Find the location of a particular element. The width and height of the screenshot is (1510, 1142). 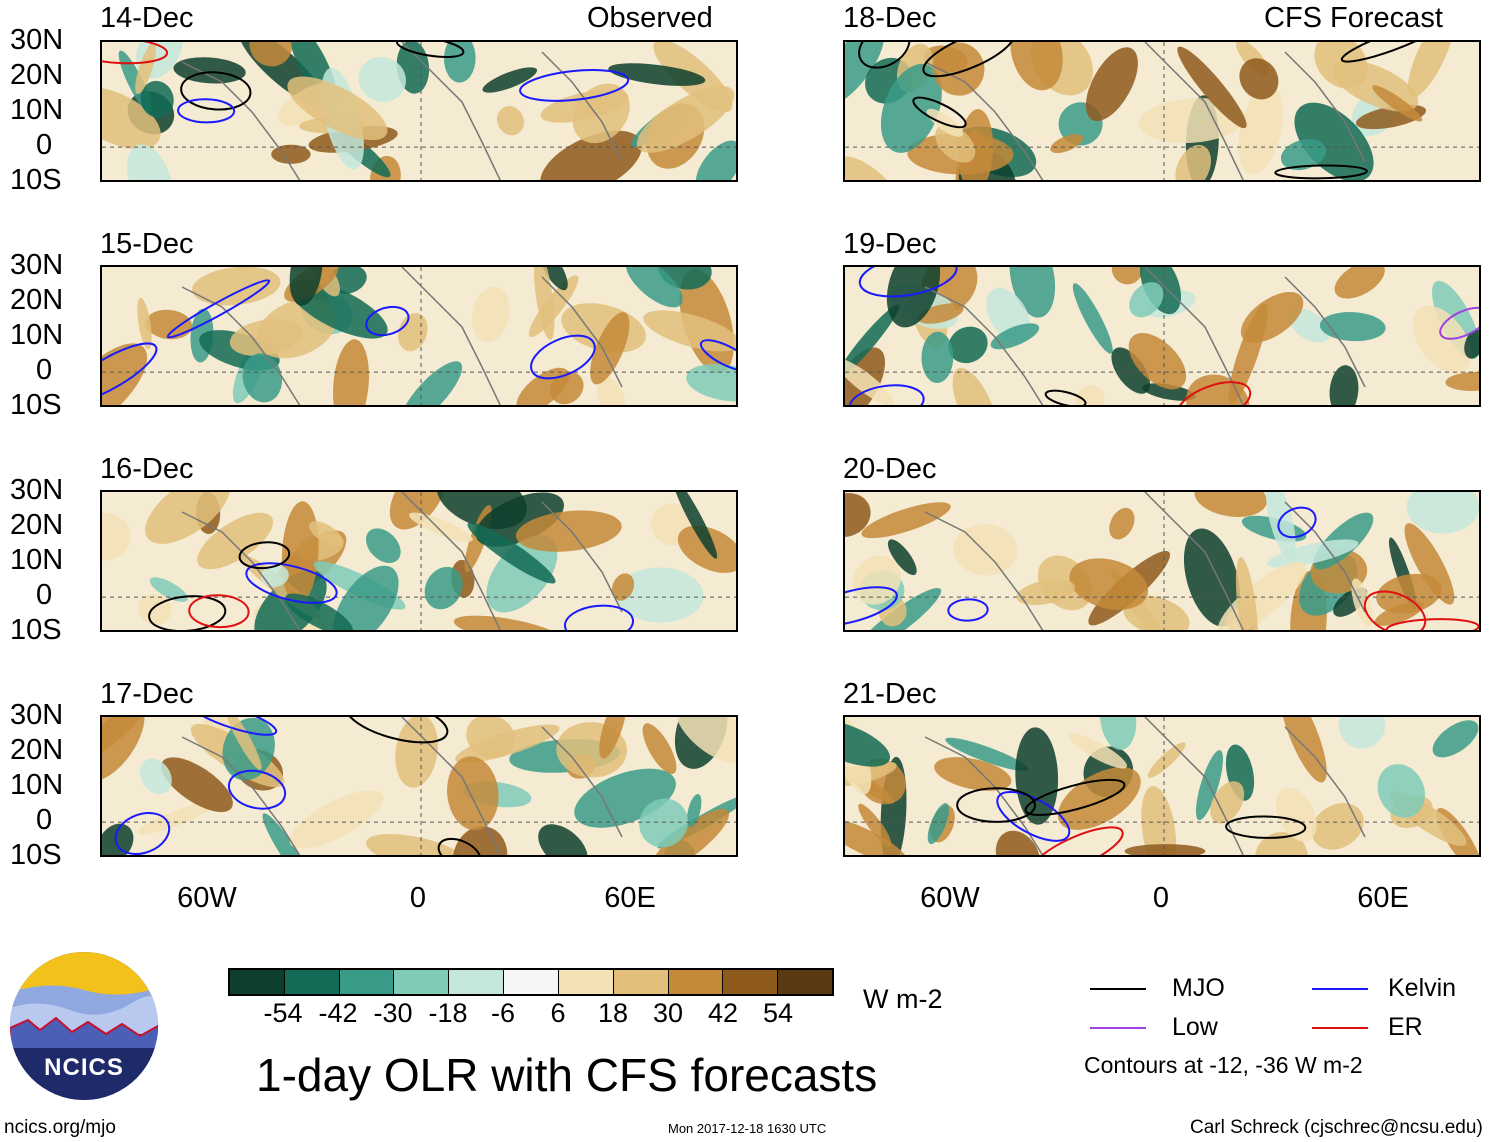

colorbar is located at coordinates (531, 982).